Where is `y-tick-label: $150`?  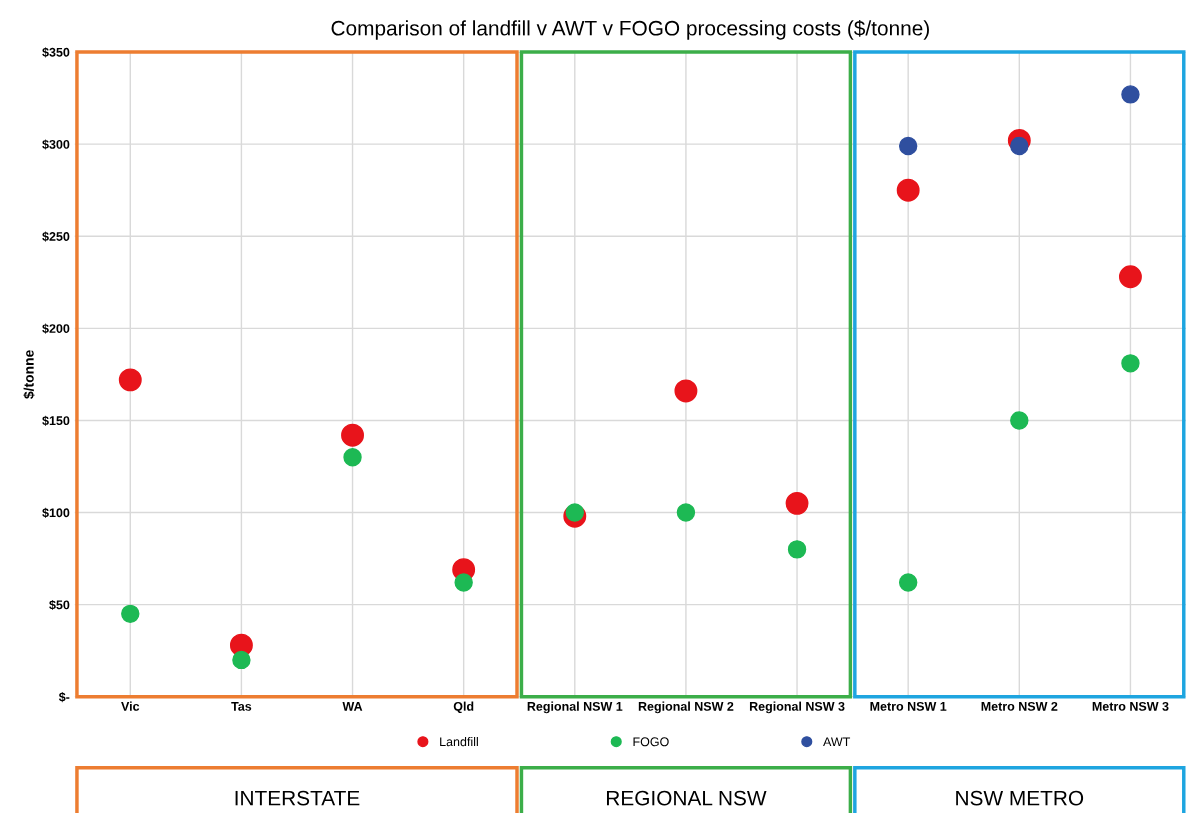 y-tick-label: $150 is located at coordinates (56, 420).